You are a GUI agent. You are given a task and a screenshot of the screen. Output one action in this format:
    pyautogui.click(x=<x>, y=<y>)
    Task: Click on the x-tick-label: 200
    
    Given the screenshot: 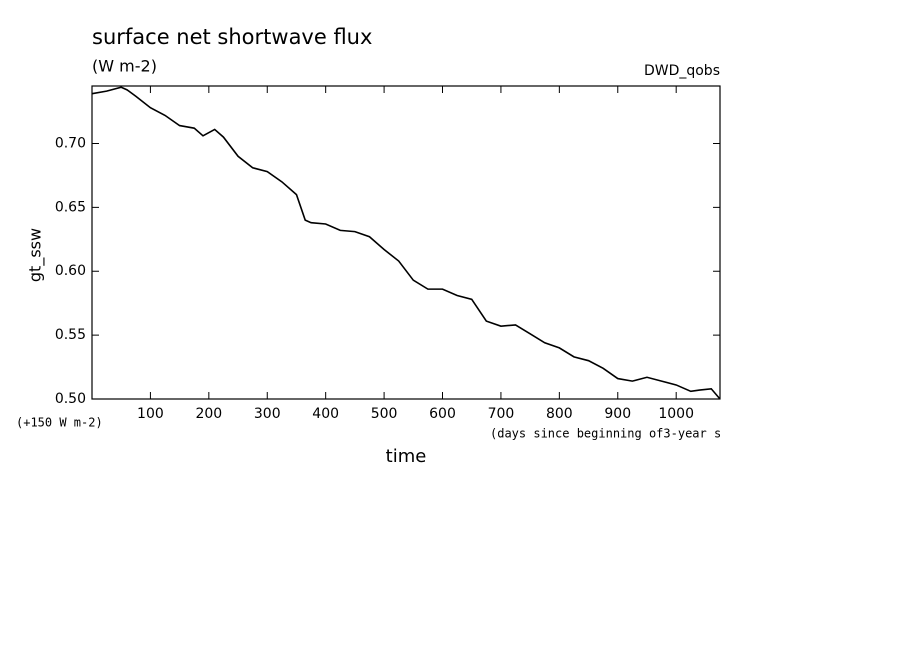 What is the action you would take?
    pyautogui.click(x=208, y=414)
    